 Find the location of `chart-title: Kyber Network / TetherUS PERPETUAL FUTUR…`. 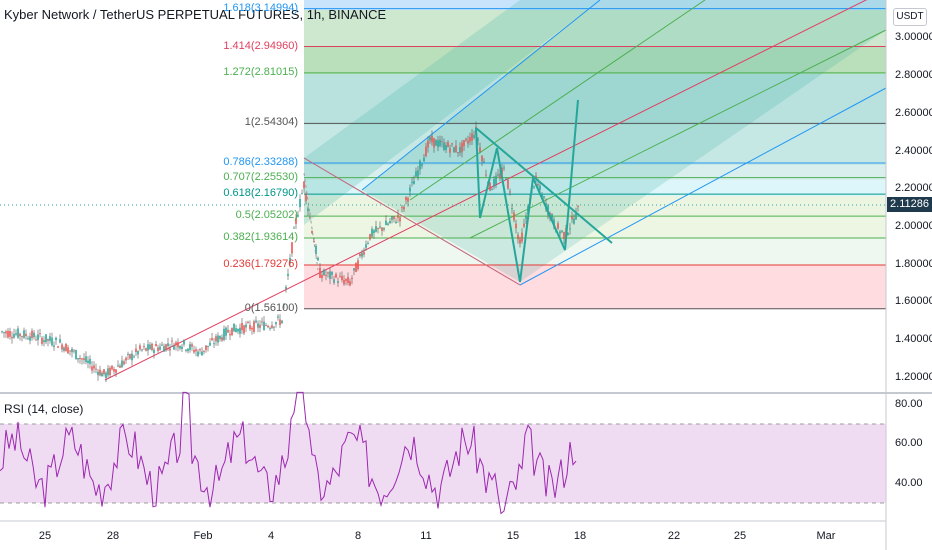

chart-title: Kyber Network / TetherUS PERPETUAL FUTUR… is located at coordinates (195, 14).